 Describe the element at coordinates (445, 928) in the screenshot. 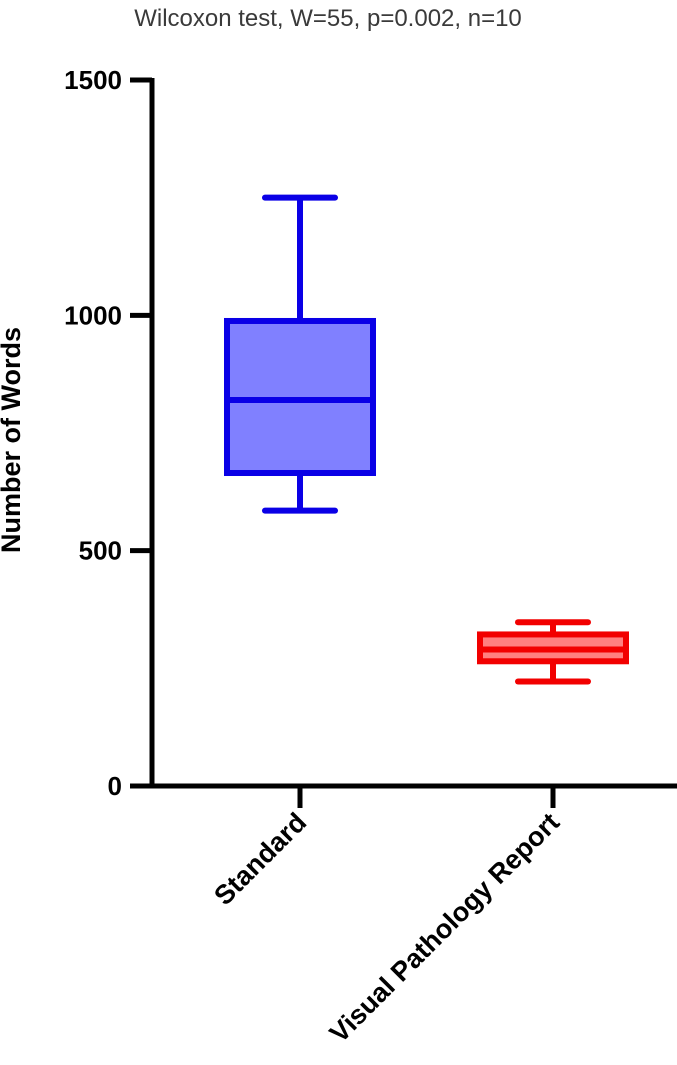

I see `x-tick-label-1: Visual Pathology Report` at that location.